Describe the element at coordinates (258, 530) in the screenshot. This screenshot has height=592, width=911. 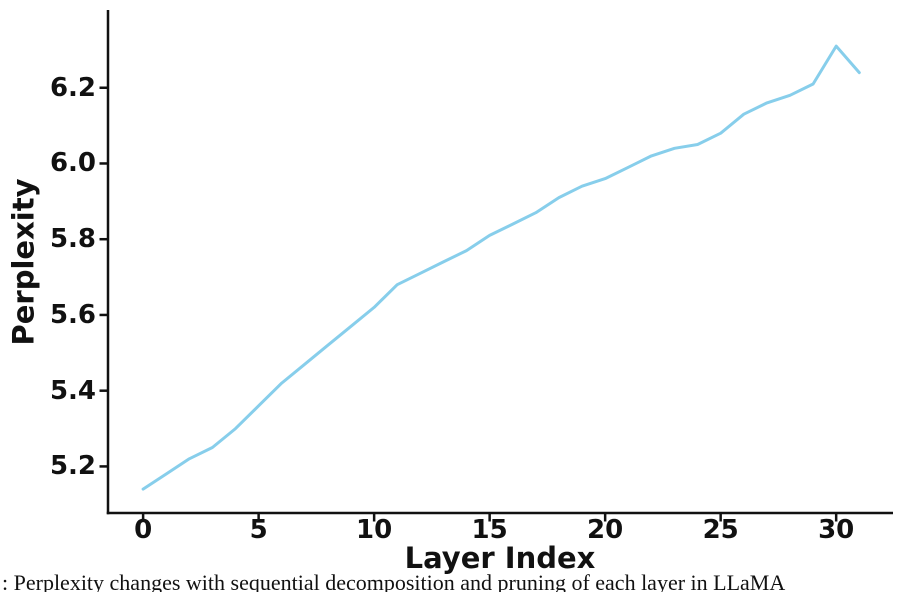
I see `x-tick-label: 5` at that location.